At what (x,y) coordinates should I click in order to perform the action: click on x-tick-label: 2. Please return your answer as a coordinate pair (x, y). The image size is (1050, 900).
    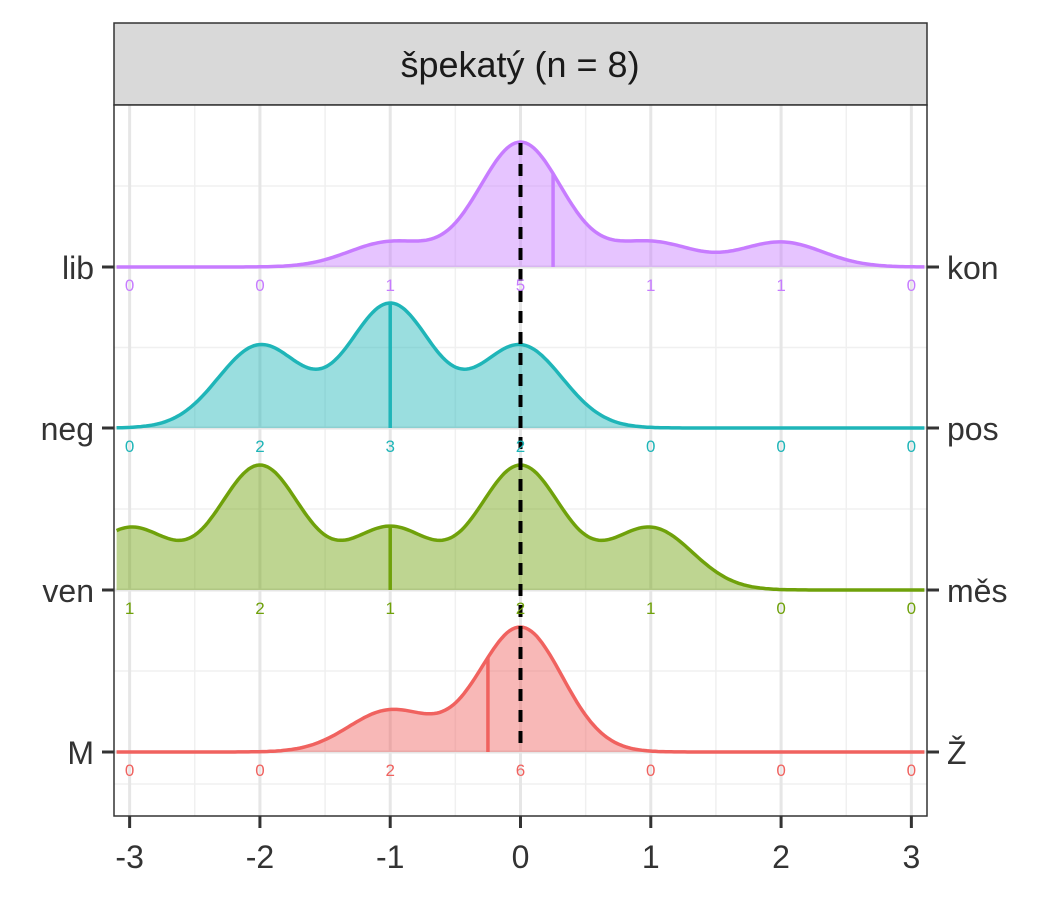
    Looking at the image, I should click on (781, 857).